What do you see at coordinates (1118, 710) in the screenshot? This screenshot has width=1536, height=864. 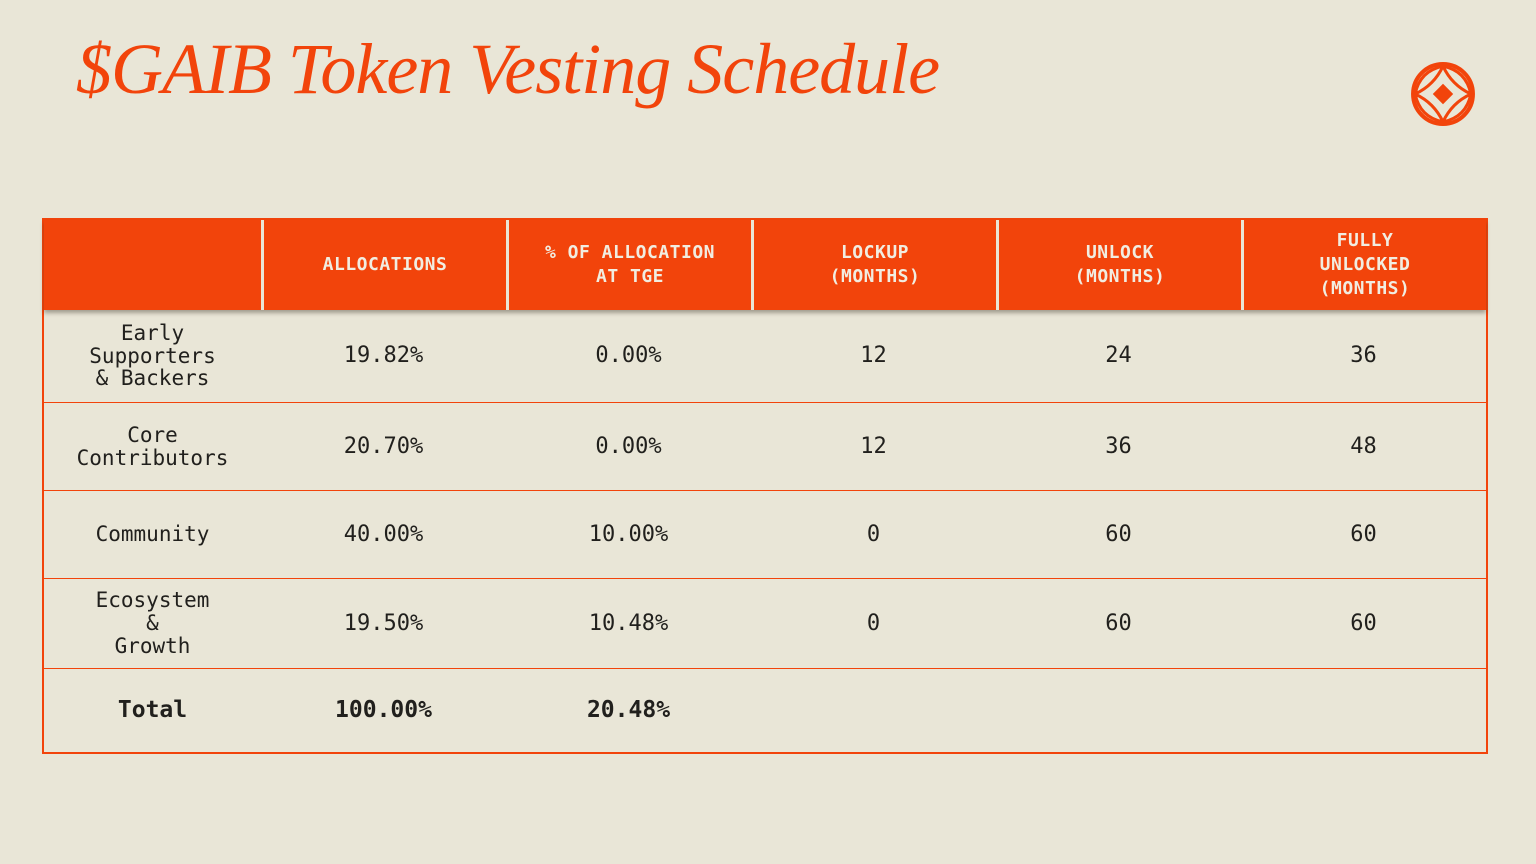 I see `unlock-value` at bounding box center [1118, 710].